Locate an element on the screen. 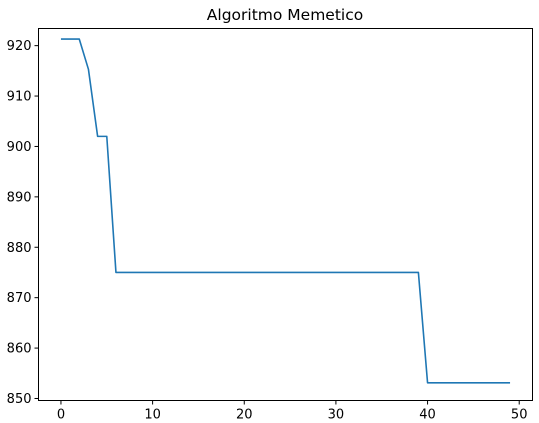 Image resolution: width=539 pixels, height=423 pixels. y-tick-label: 910 is located at coordinates (19, 97).